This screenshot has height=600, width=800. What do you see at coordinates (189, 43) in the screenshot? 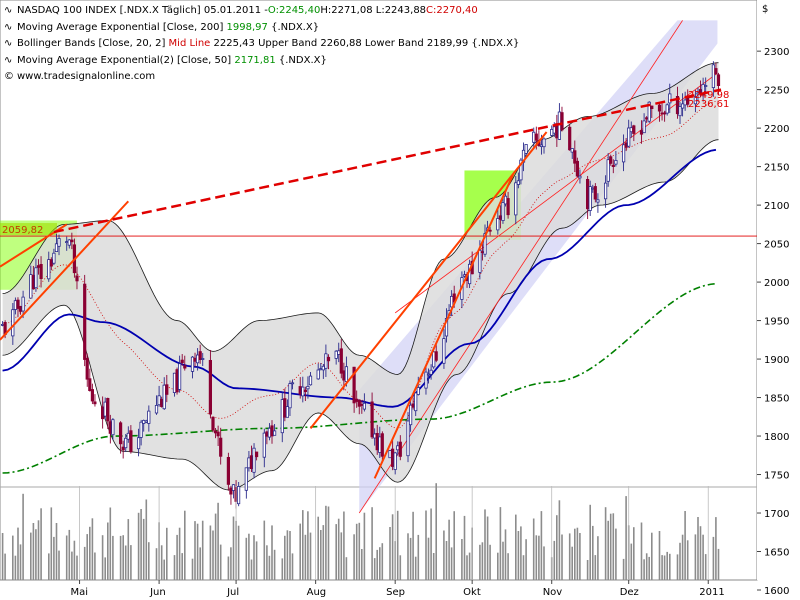
I see `legend-bollinger-mid-label: Mid Line` at bounding box center [189, 43].